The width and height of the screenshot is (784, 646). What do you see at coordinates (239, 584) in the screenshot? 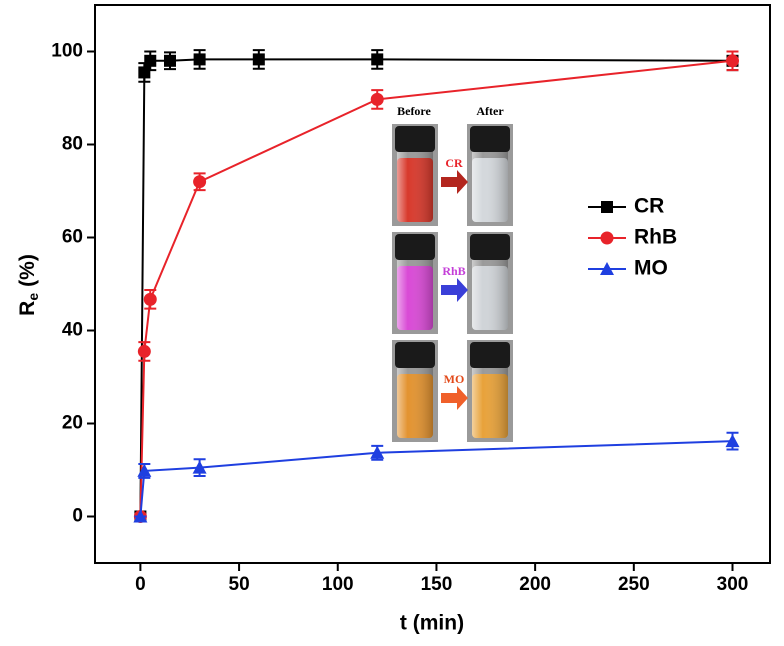
I see `x-tick-label: 50` at bounding box center [239, 584].